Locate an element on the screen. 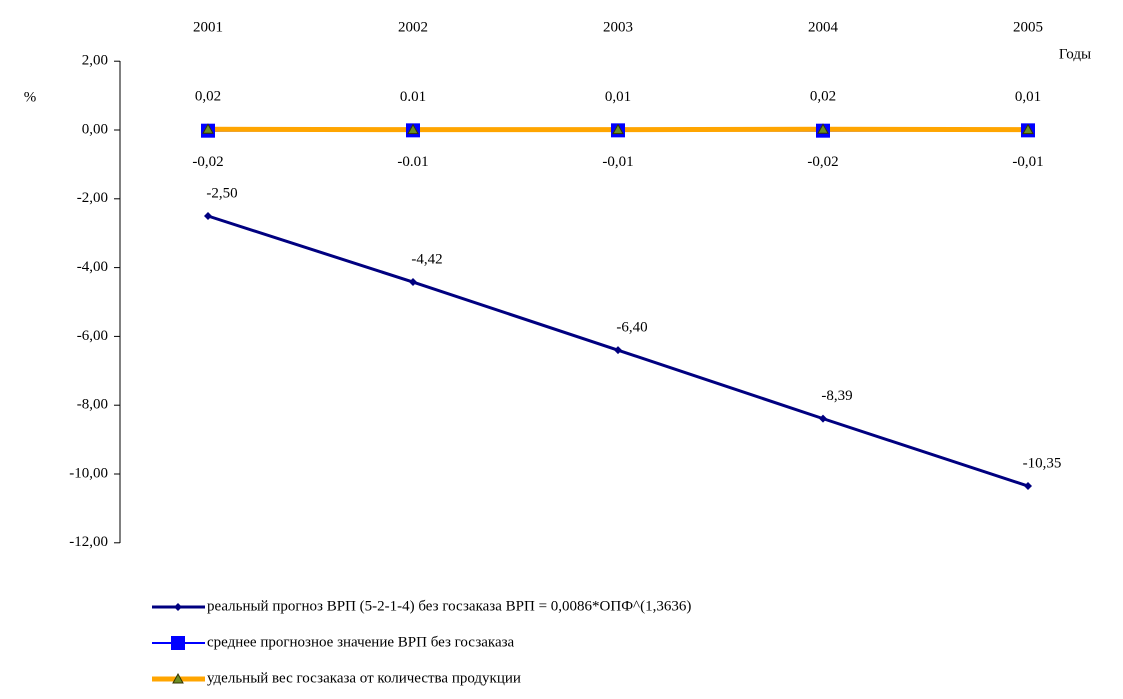 The width and height of the screenshot is (1123, 699). y-tick-label: 2,00 is located at coordinates (95, 61).